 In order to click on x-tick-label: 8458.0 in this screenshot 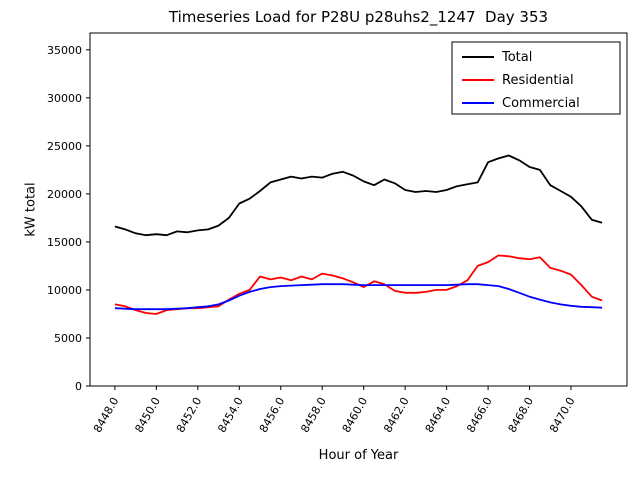, I will do `click(313, 415)`.